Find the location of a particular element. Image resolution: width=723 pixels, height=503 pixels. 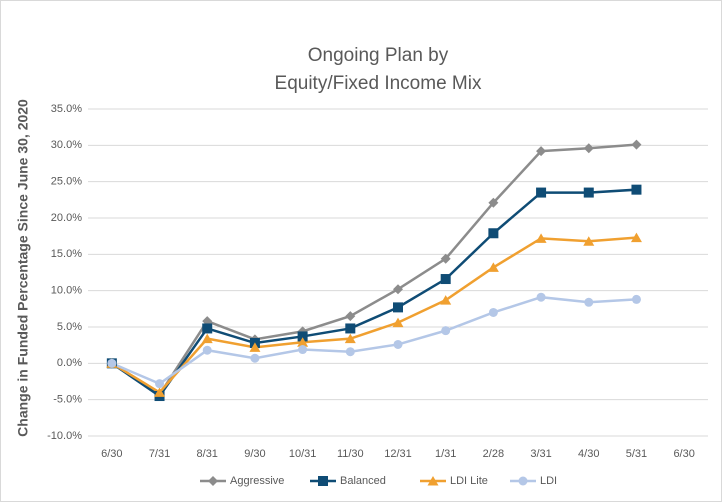

x-tick-label: 12/31 is located at coordinates (398, 454).